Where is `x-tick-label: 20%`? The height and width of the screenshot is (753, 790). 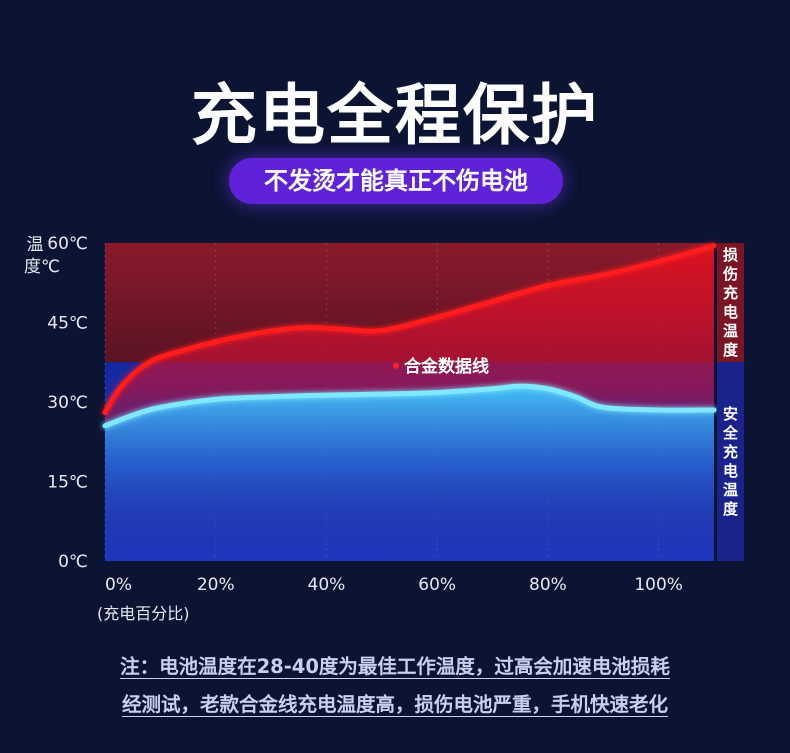 x-tick-label: 20% is located at coordinates (216, 585).